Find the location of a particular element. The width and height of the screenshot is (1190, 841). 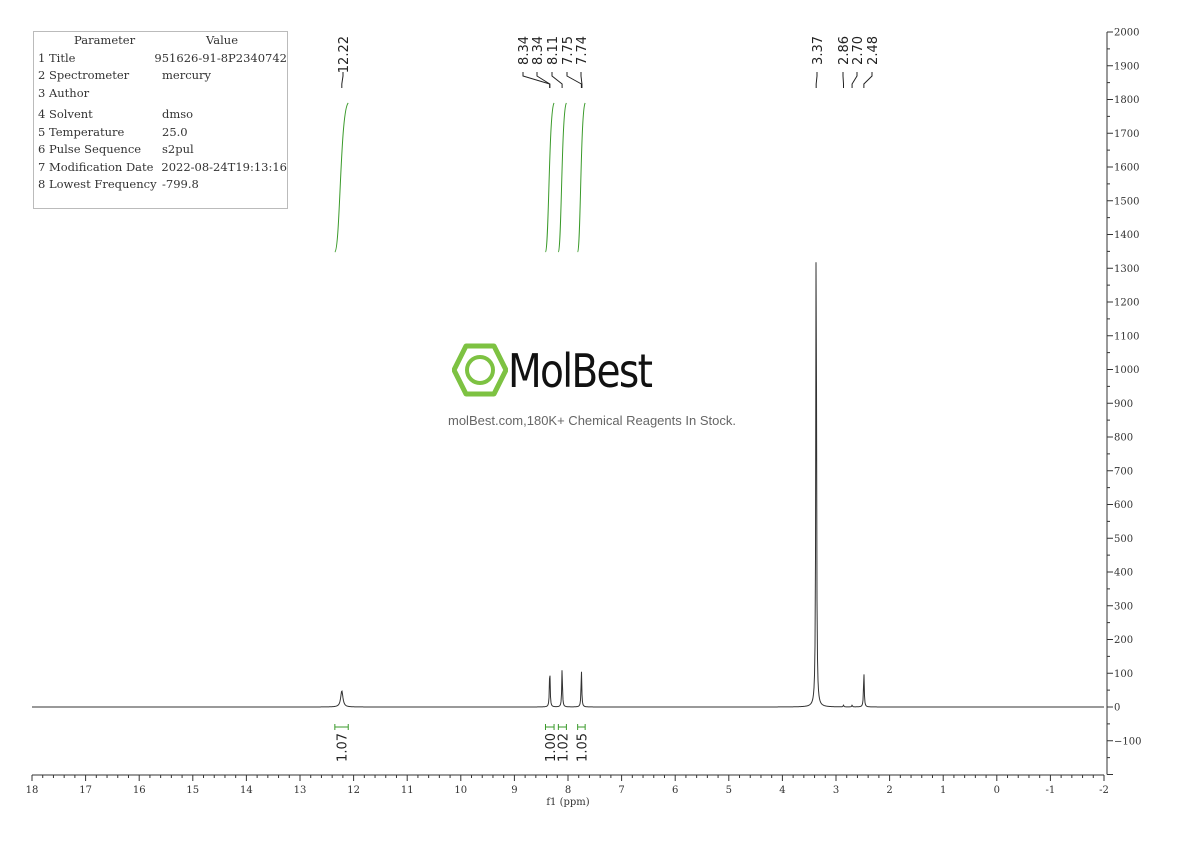

peak-label: 8.11 is located at coordinates (553, 50).